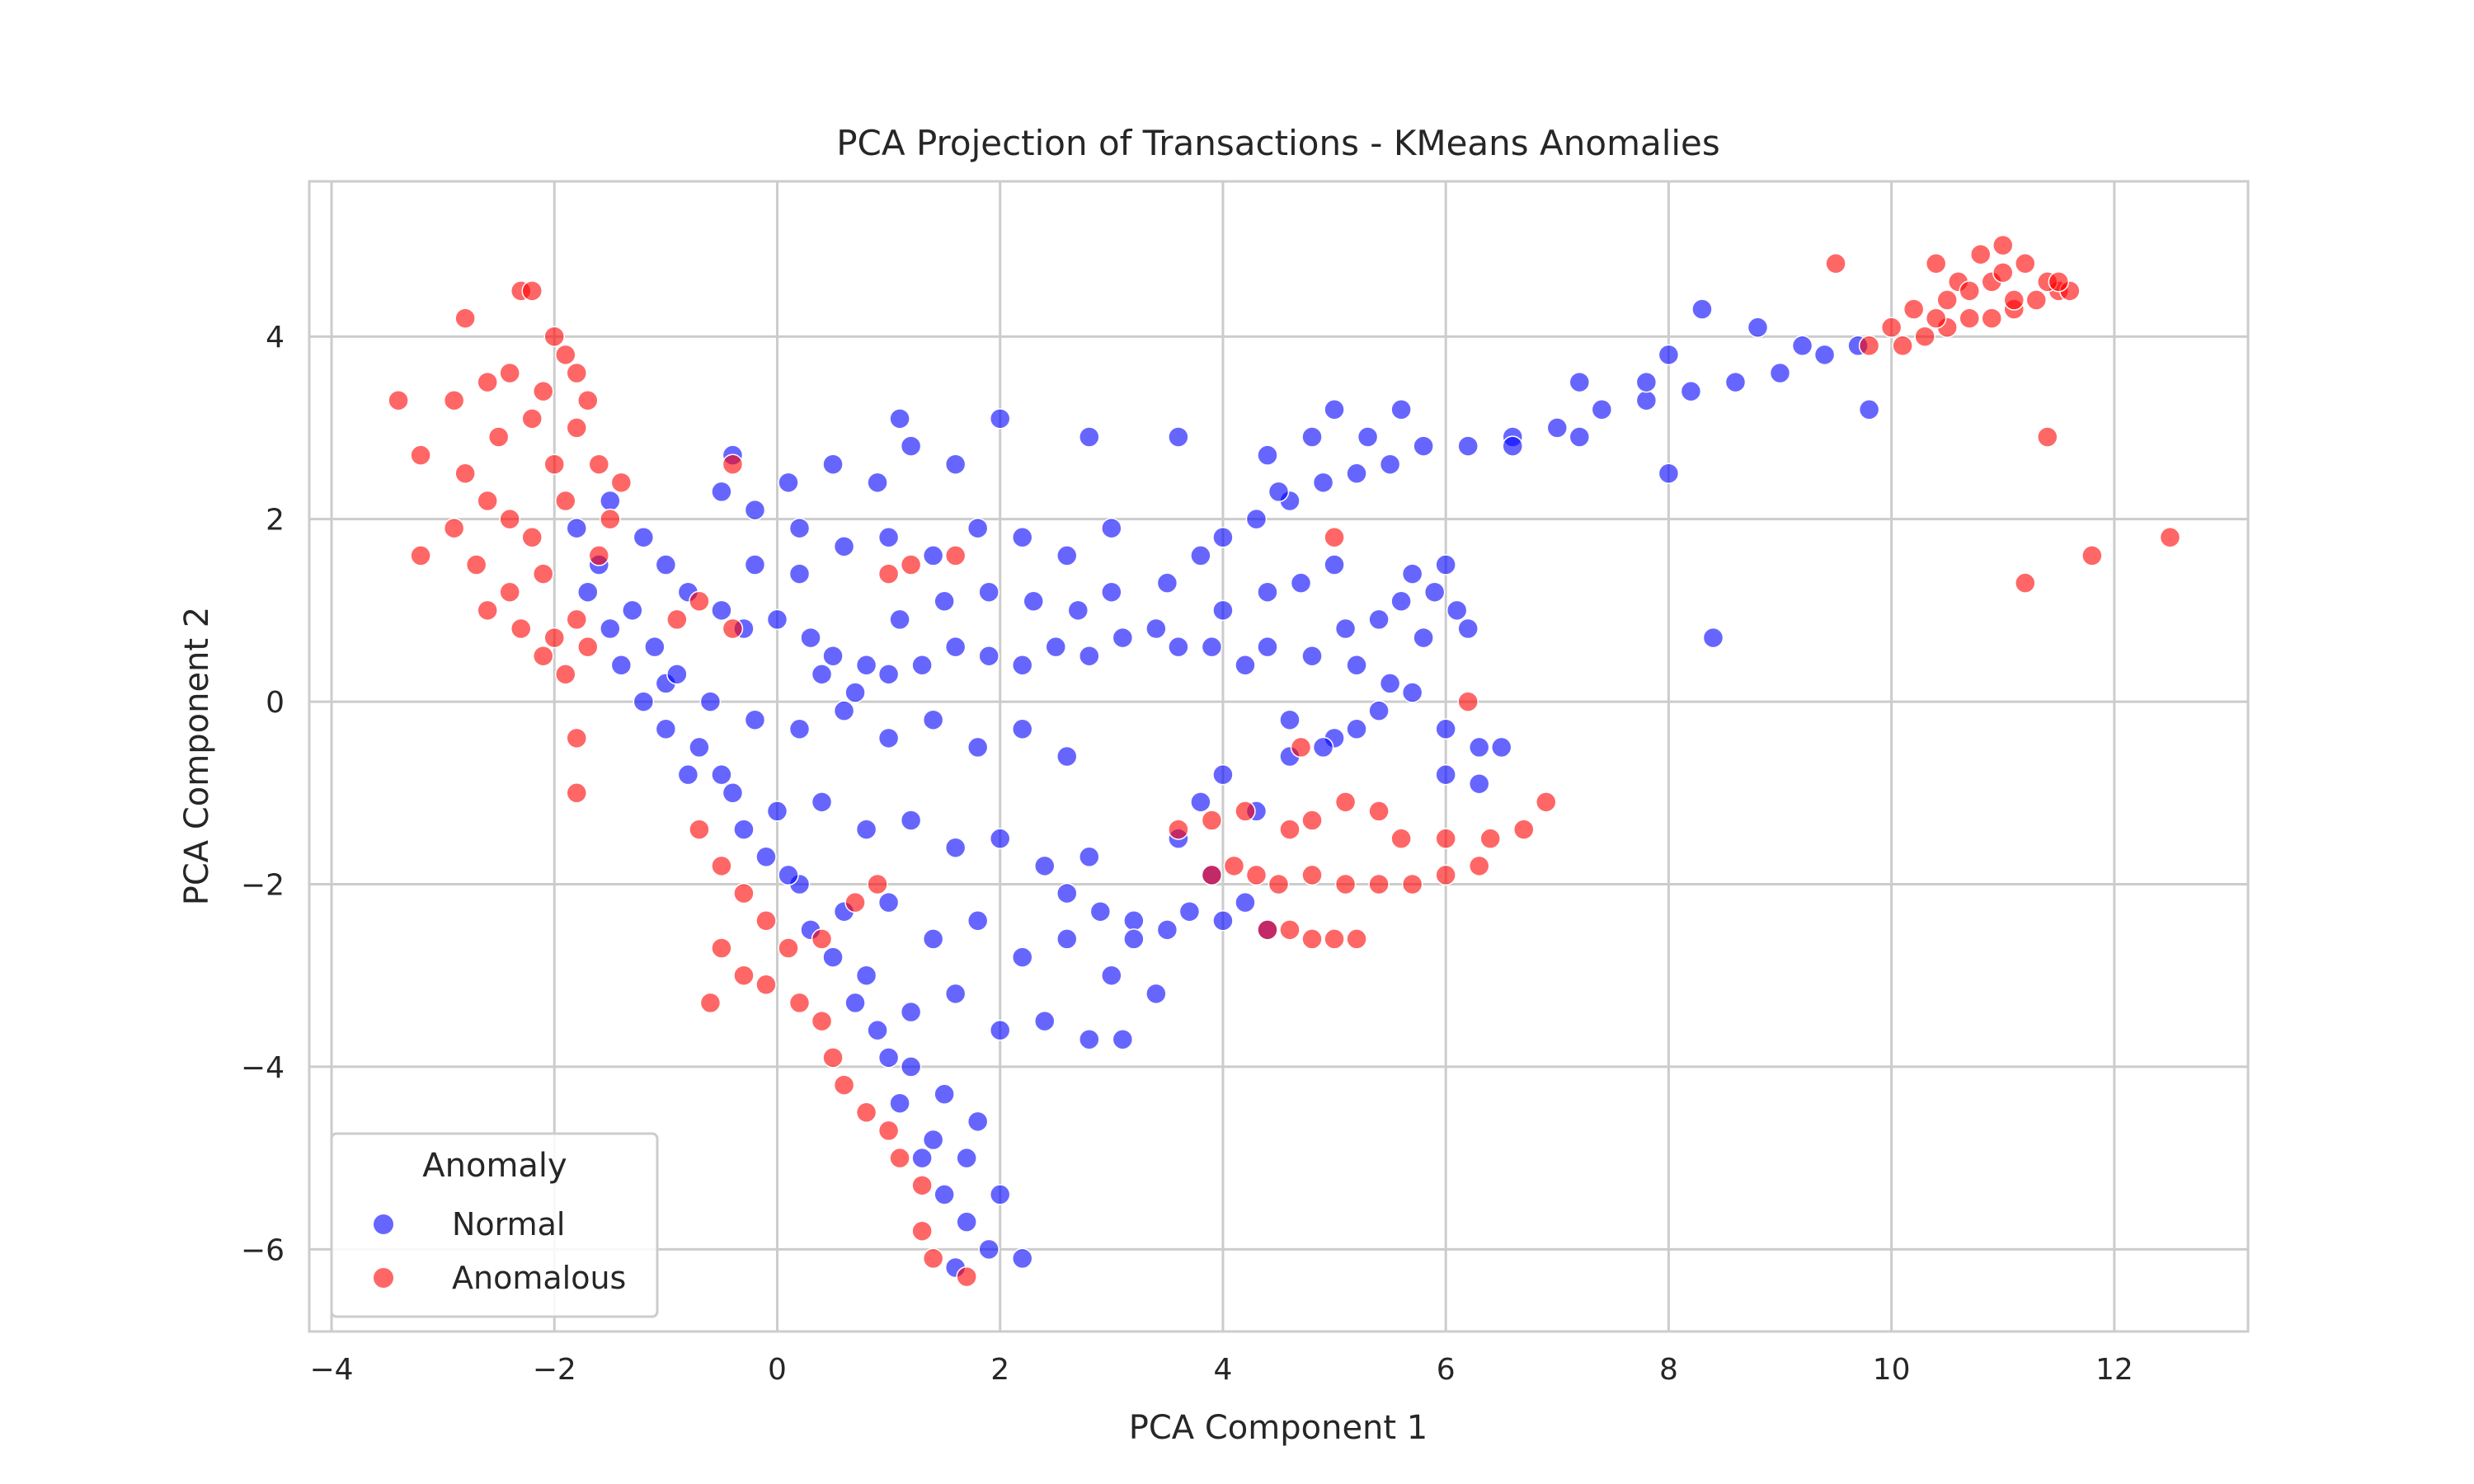  I want to click on x-tick-label: 8, so click(1668, 1370).